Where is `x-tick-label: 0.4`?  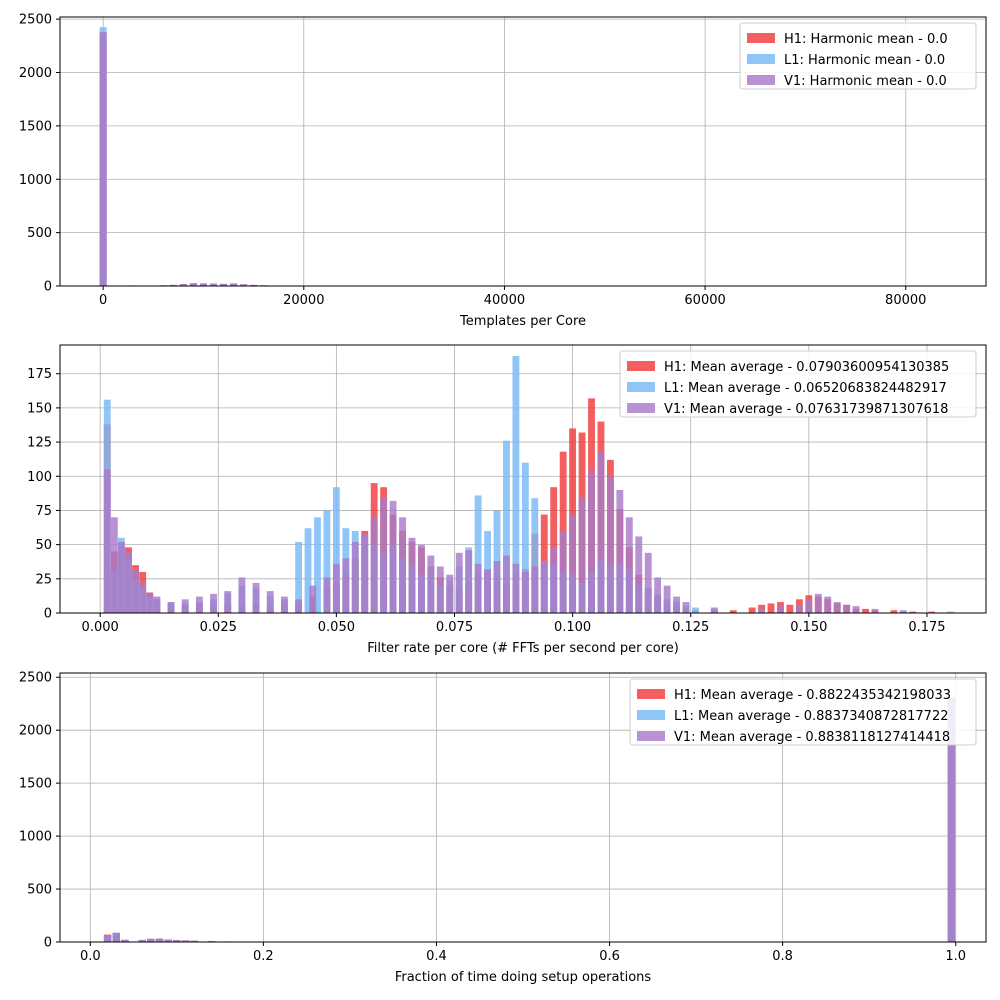 x-tick-label: 0.4 is located at coordinates (436, 956).